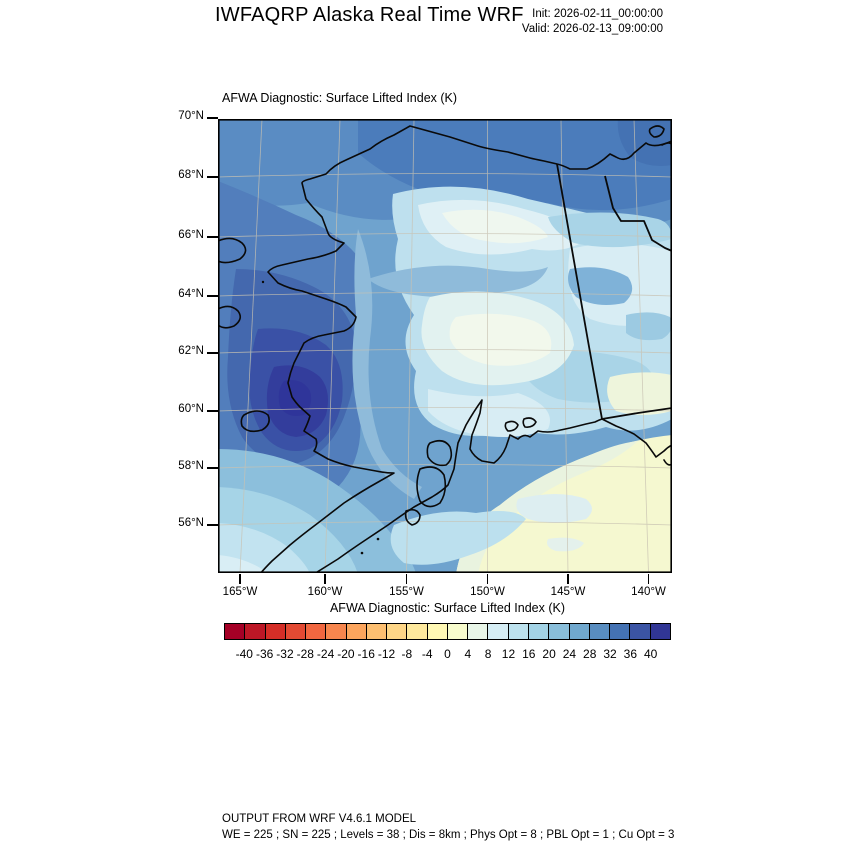 This screenshot has height=850, width=850. Describe the element at coordinates (650, 654) in the screenshot. I see `colorbar-tick-40: 40` at that location.